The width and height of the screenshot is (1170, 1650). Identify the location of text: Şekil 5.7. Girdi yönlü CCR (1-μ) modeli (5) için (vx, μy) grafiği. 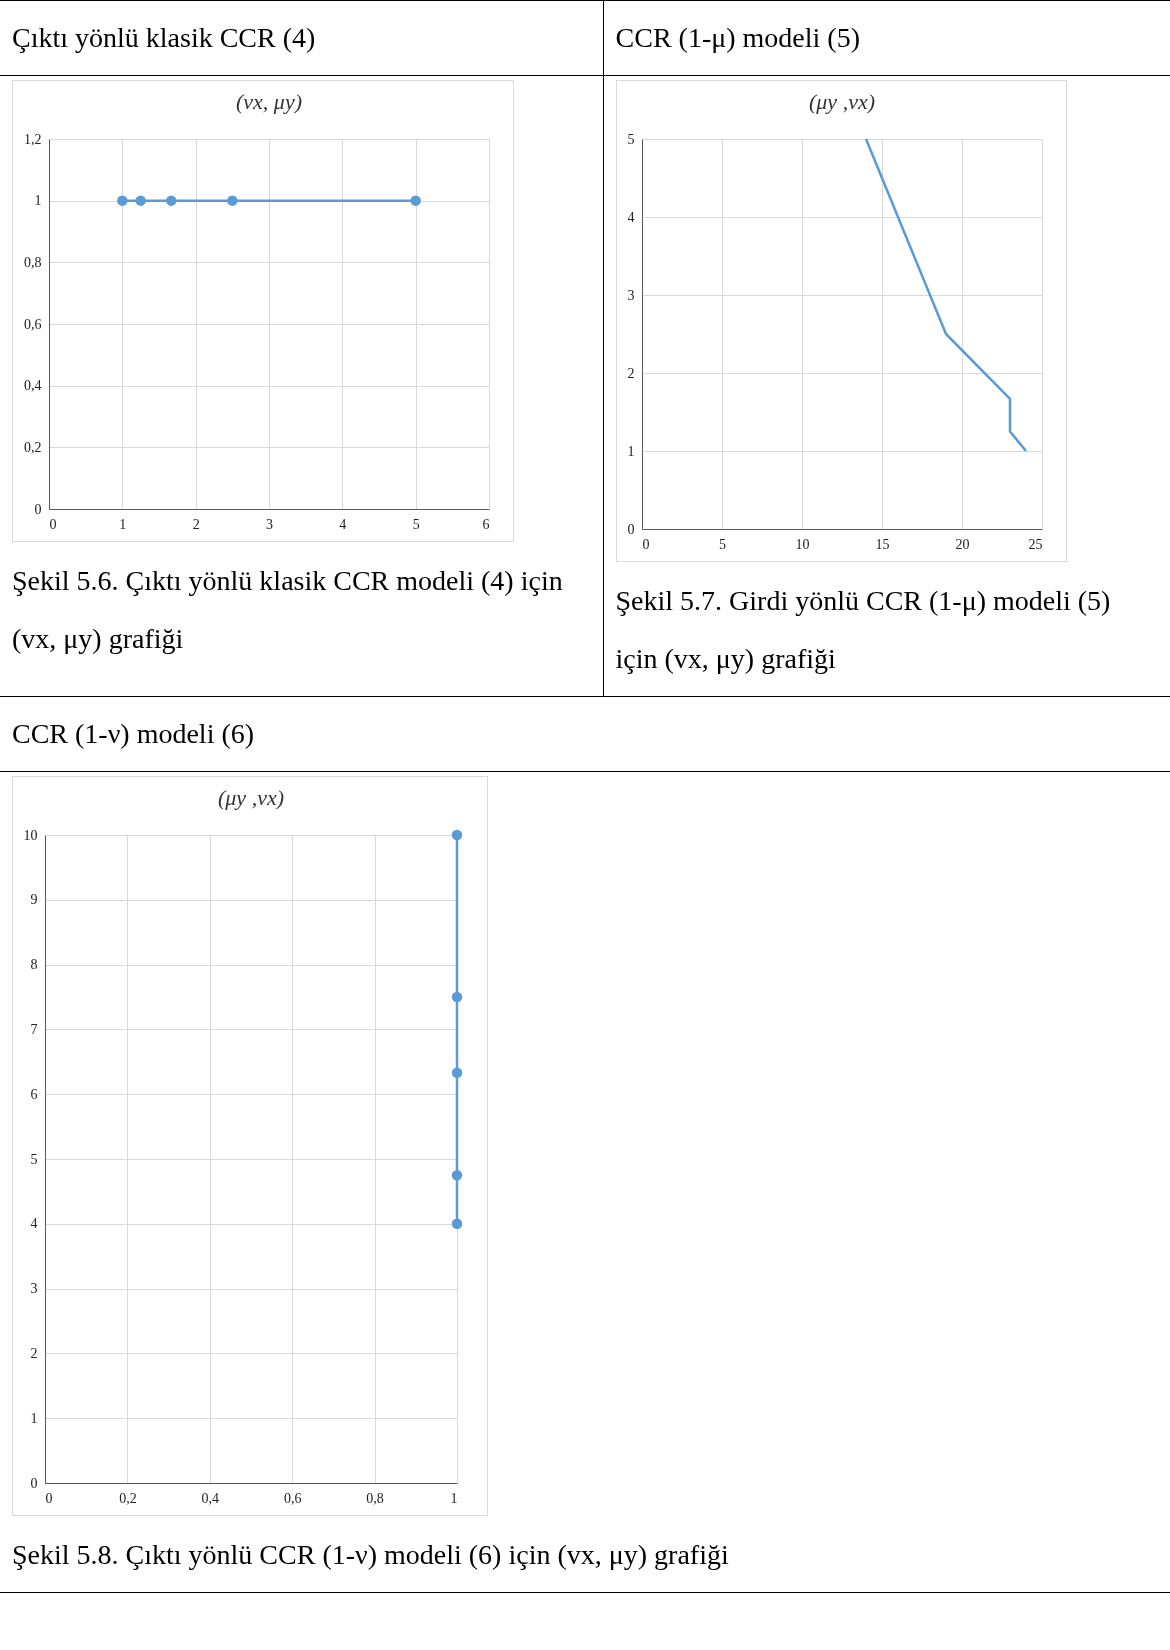
(863, 630).